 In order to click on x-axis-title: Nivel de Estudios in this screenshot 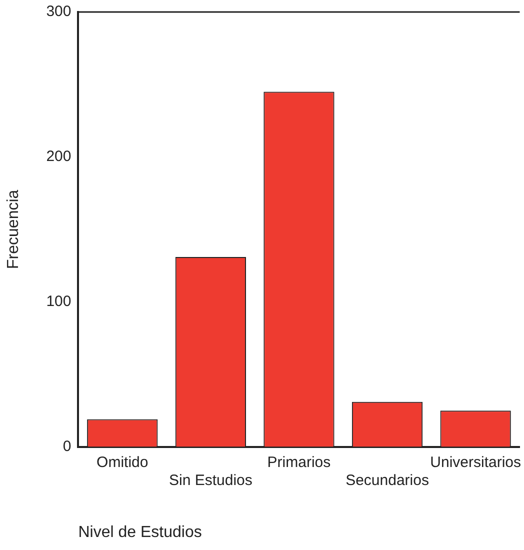, I will do `click(140, 532)`.